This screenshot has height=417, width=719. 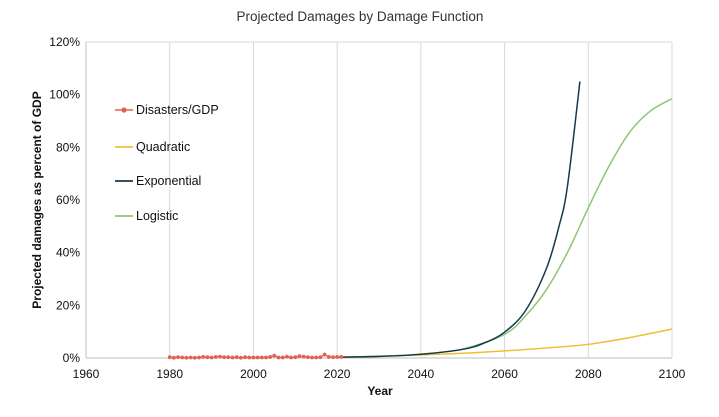 What do you see at coordinates (163, 147) in the screenshot?
I see `legend-label-quadratic: Quadratic` at bounding box center [163, 147].